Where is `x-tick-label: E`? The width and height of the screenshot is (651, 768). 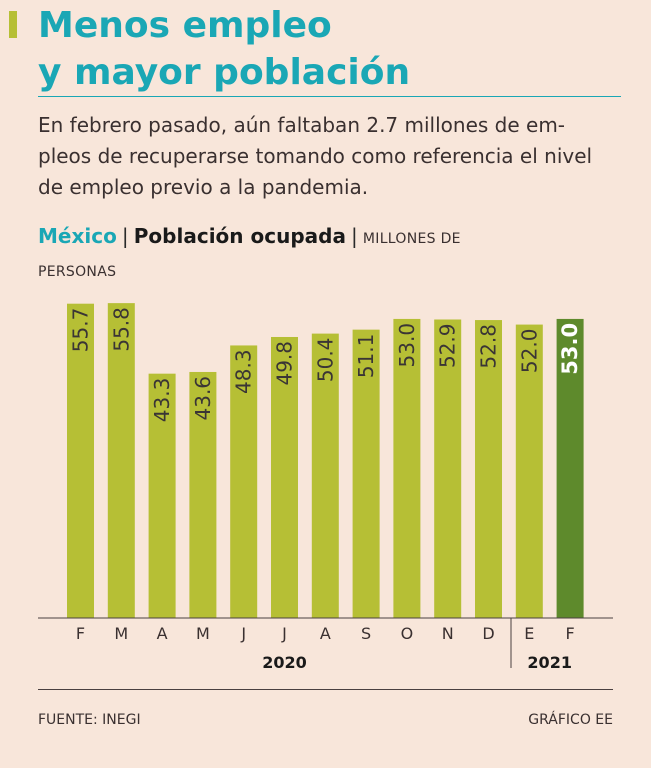 x-tick-label: E is located at coordinates (529, 633).